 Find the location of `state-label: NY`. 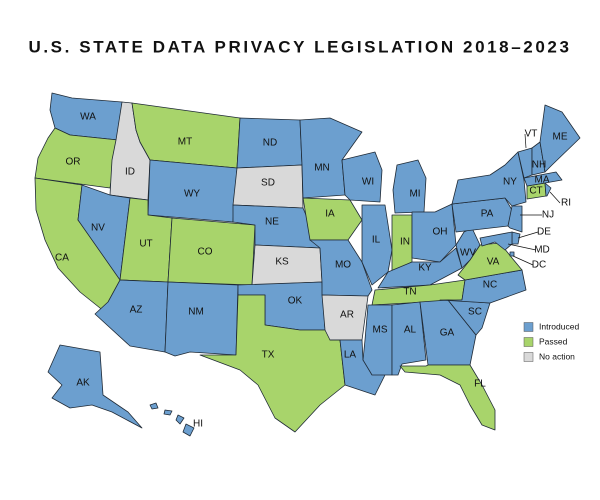

state-label: NY is located at coordinates (510, 182).